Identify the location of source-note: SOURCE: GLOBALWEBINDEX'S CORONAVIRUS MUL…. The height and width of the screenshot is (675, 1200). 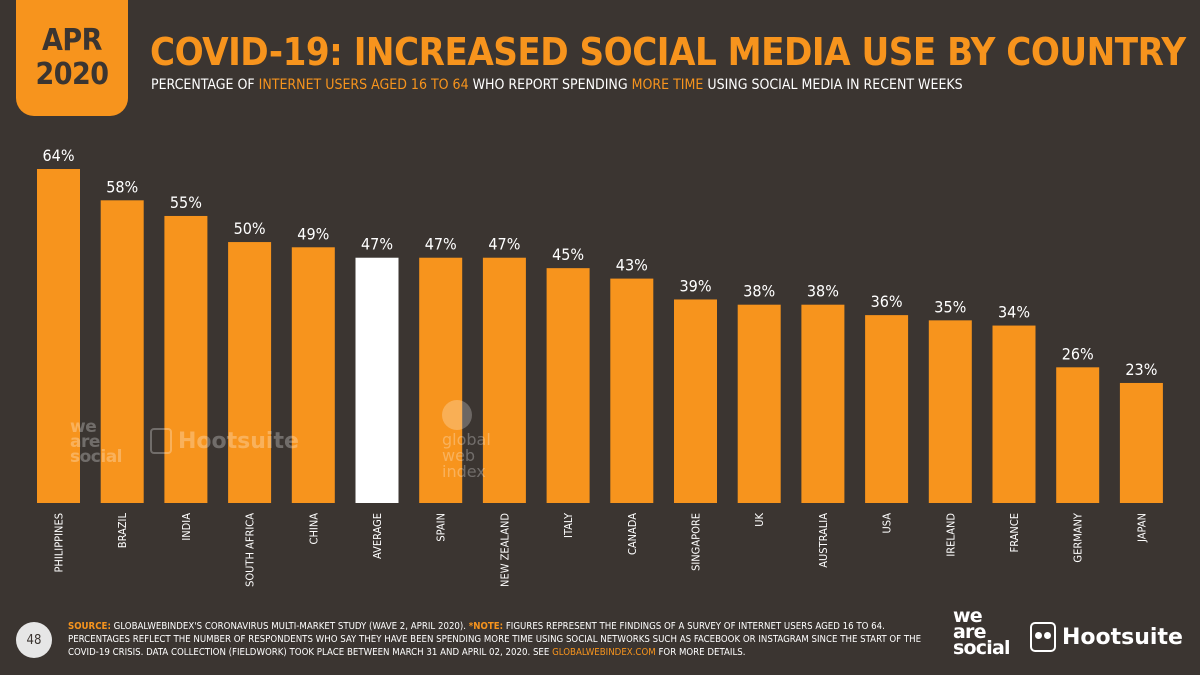
(498, 639).